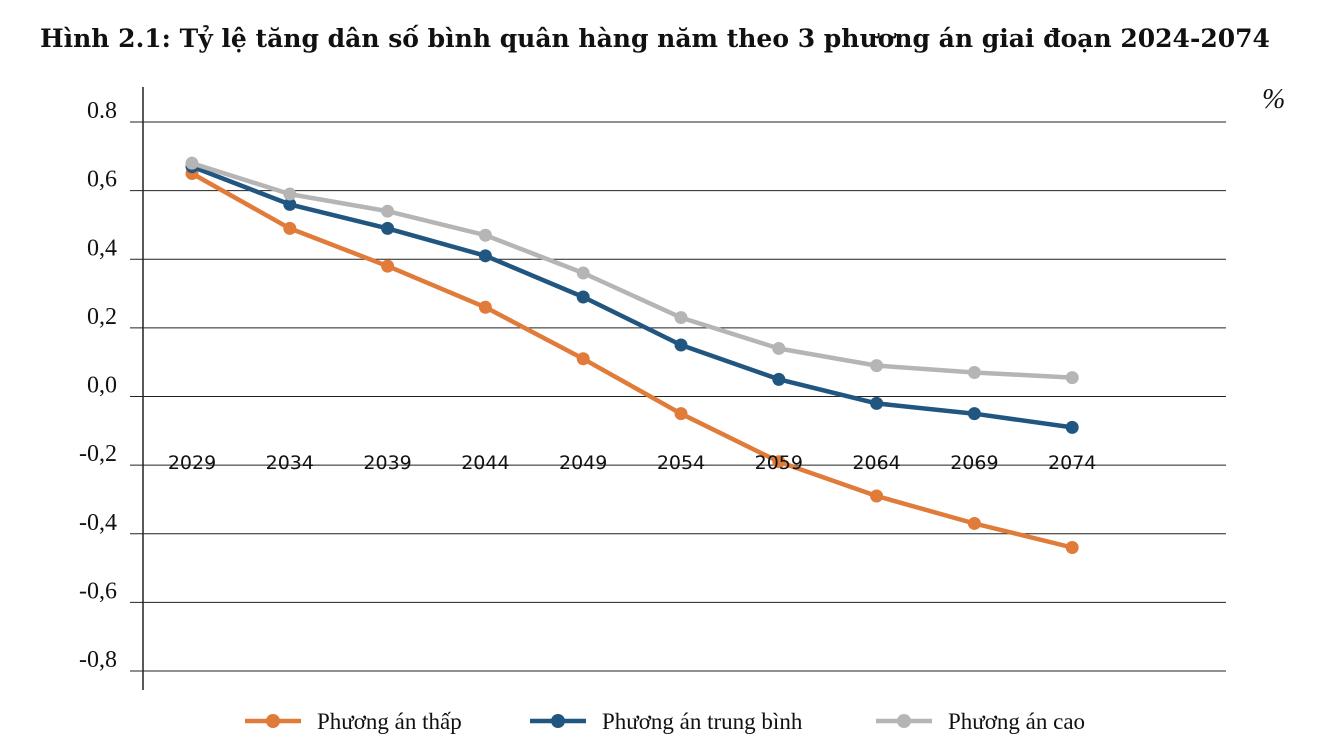  What do you see at coordinates (102, 180) in the screenshot?
I see `y-tick-label: 0,6` at bounding box center [102, 180].